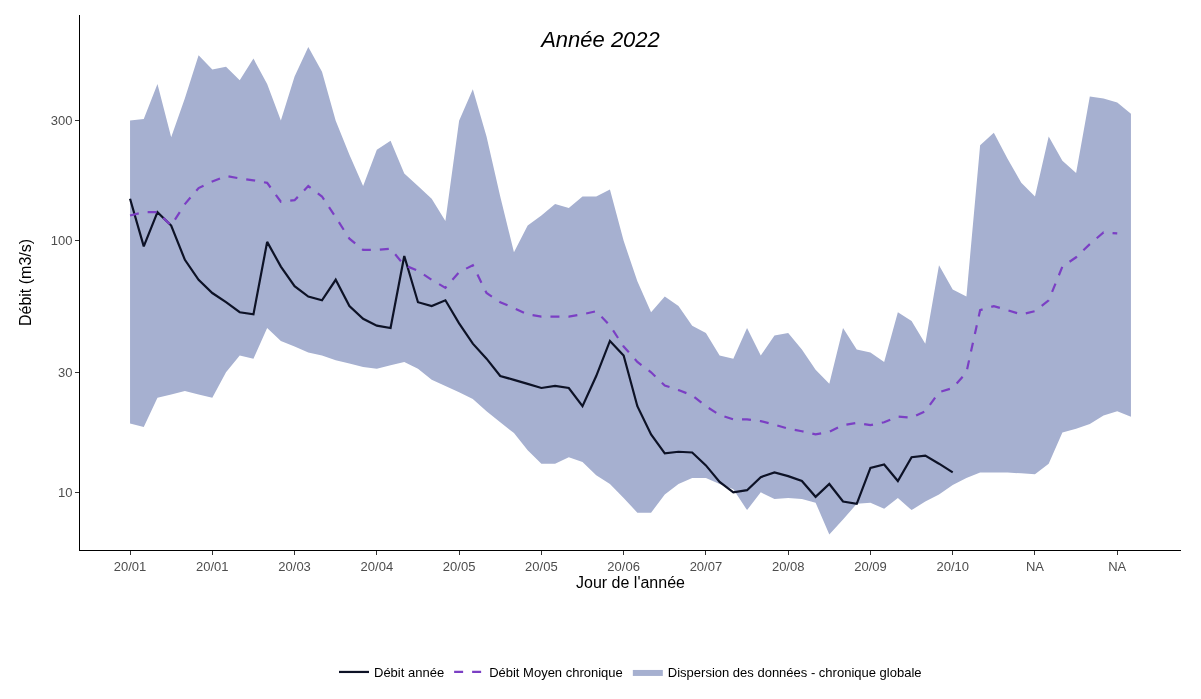  What do you see at coordinates (377, 566) in the screenshot?
I see `x-tick-label: 20/04` at bounding box center [377, 566].